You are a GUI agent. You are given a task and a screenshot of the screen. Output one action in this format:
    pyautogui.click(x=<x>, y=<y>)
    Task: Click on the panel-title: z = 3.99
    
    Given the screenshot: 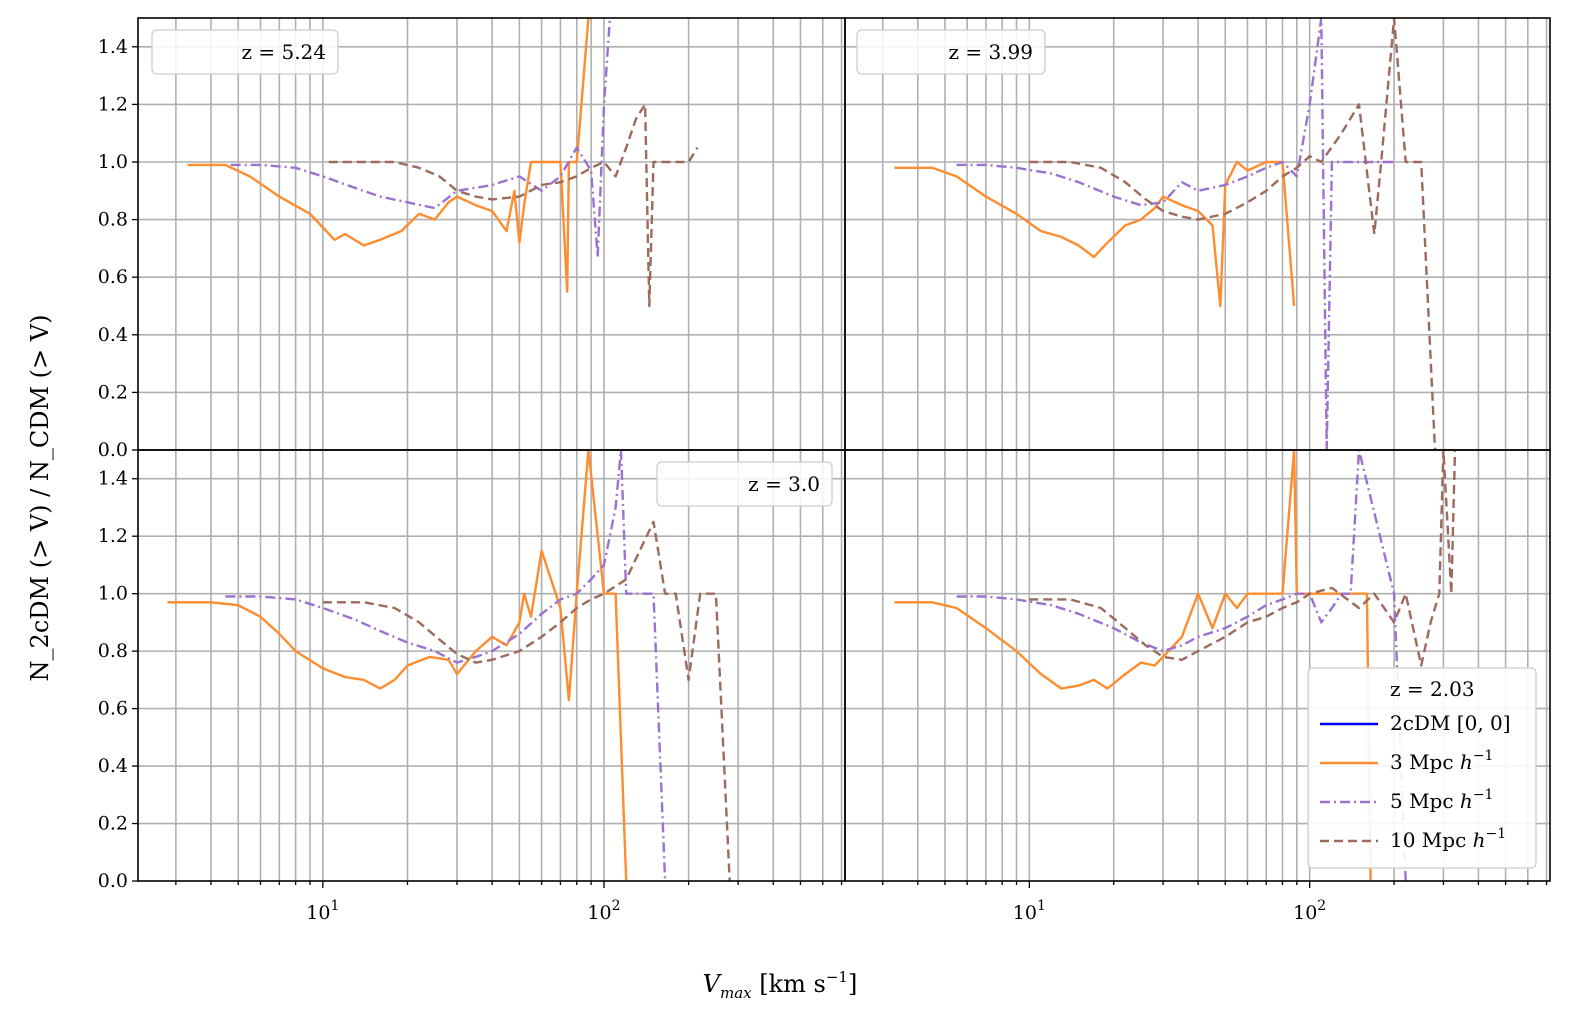 What is the action you would take?
    pyautogui.click(x=990, y=52)
    